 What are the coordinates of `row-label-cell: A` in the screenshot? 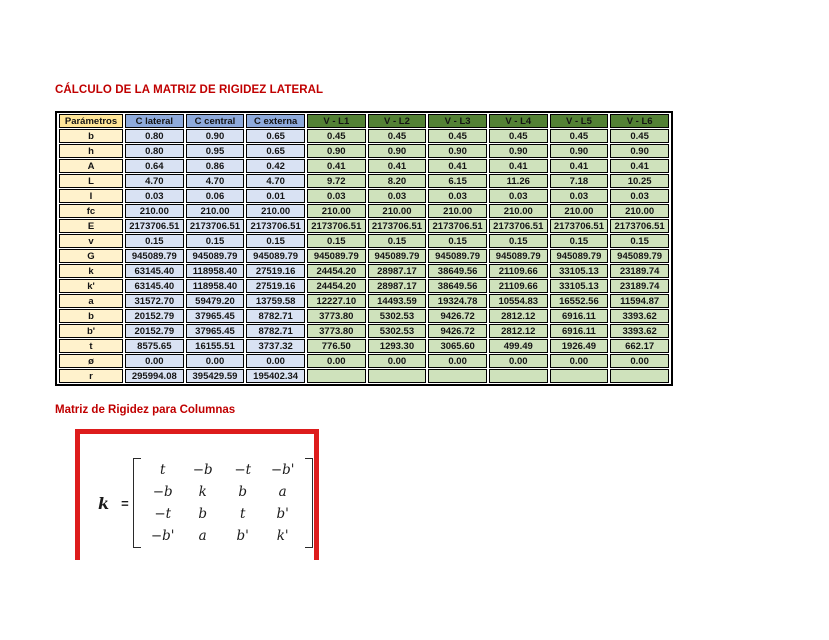 It's located at (91, 166).